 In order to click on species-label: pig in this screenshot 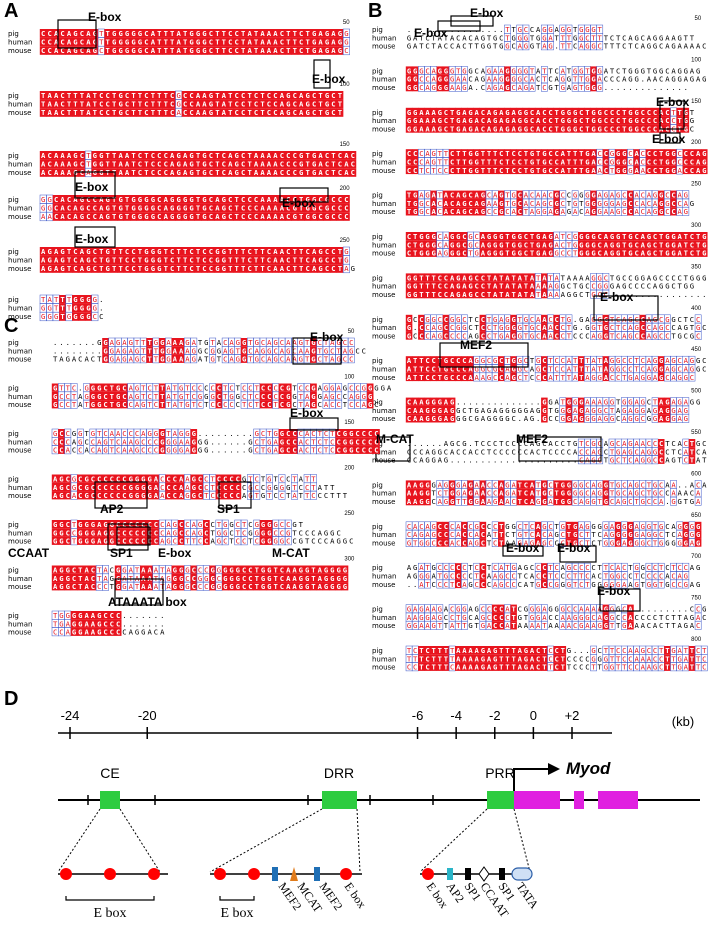, I will do `click(13, 200)`.